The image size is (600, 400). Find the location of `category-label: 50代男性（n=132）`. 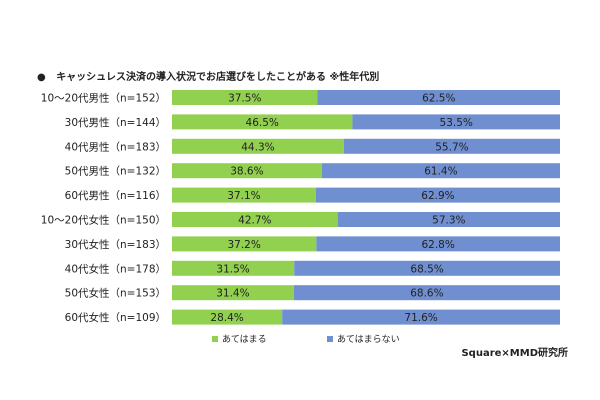

category-label: 50代男性（n=132） is located at coordinates (115, 171).